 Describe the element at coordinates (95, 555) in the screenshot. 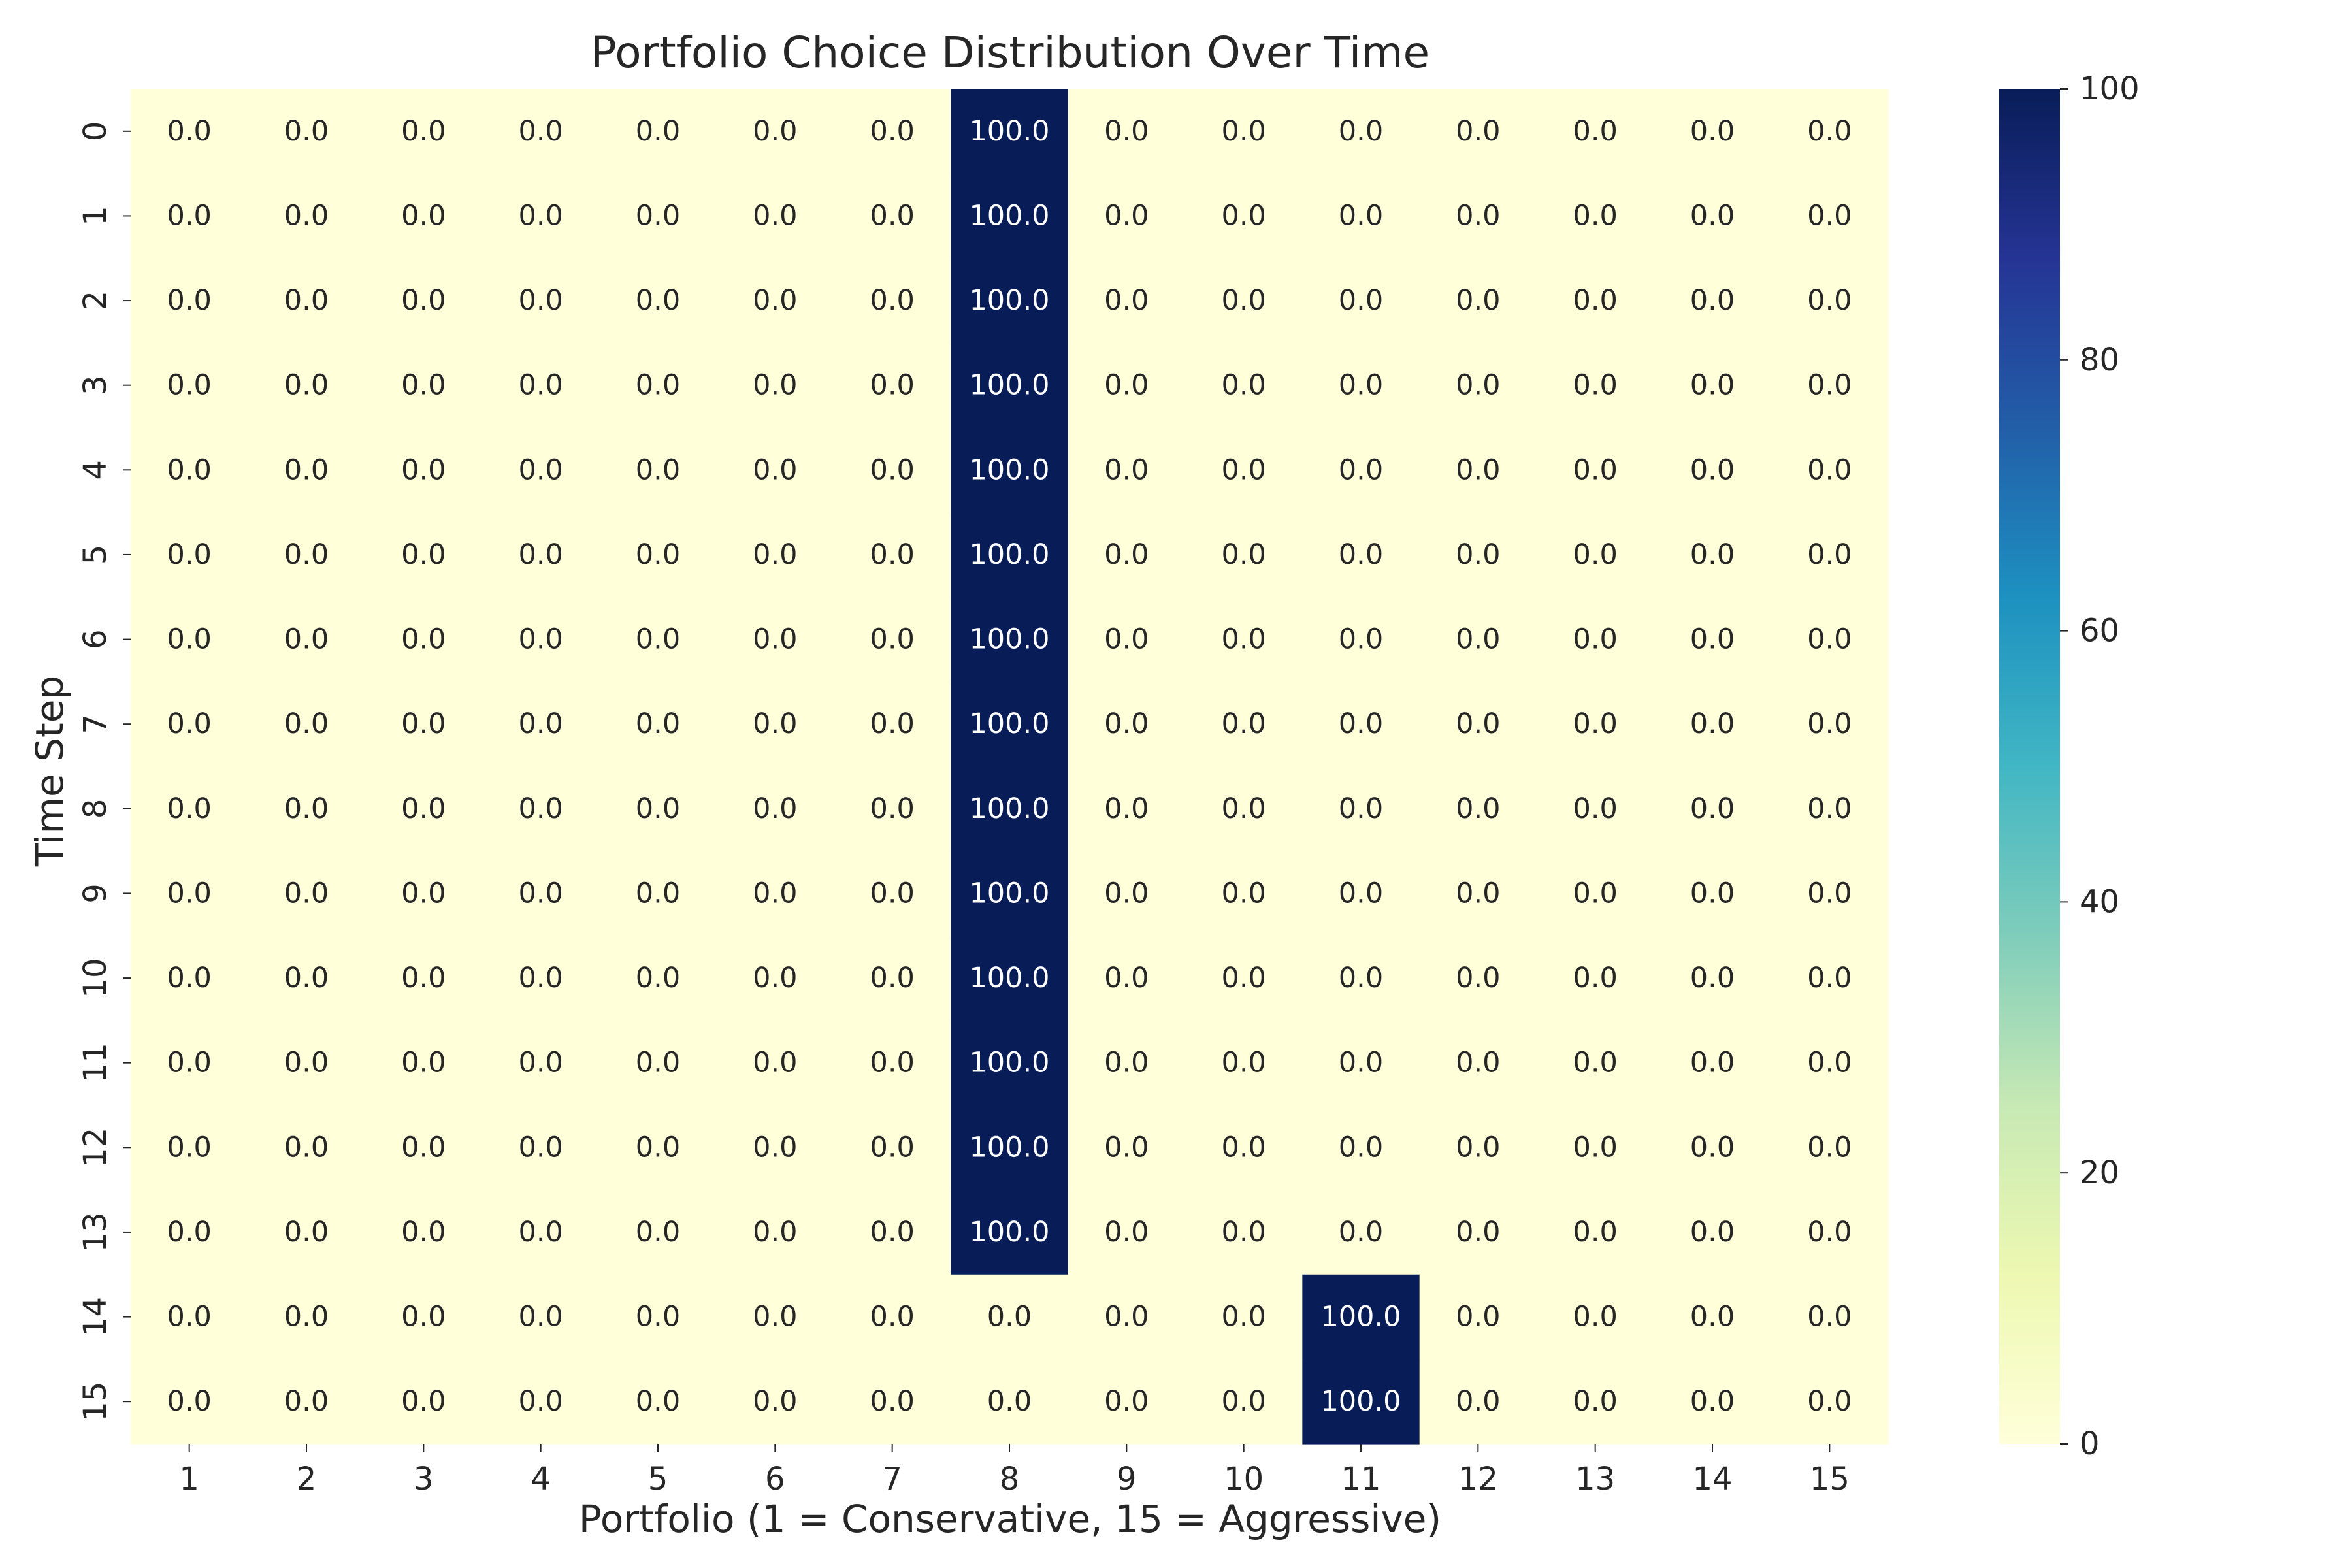

I see `y-tick-label: 5` at that location.